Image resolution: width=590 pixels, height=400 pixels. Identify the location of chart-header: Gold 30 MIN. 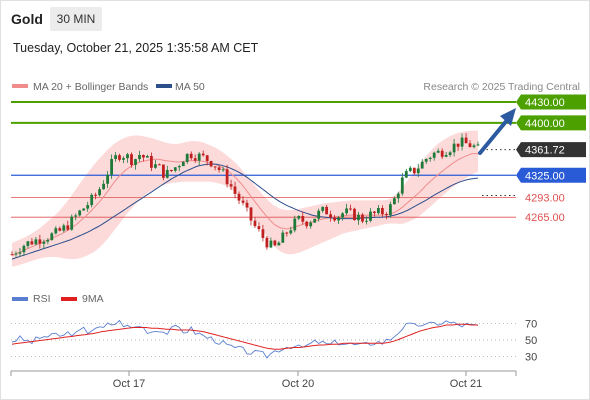
(295, 19).